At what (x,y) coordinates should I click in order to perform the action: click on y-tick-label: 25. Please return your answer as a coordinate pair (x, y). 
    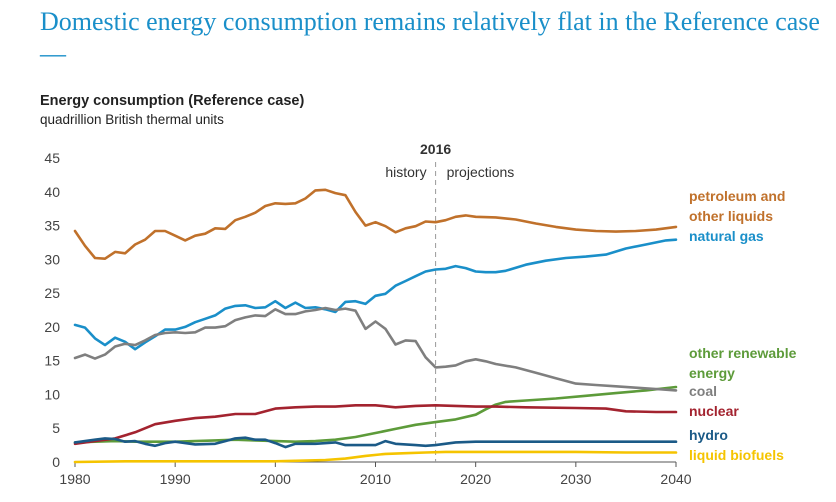
    Looking at the image, I should click on (52, 293).